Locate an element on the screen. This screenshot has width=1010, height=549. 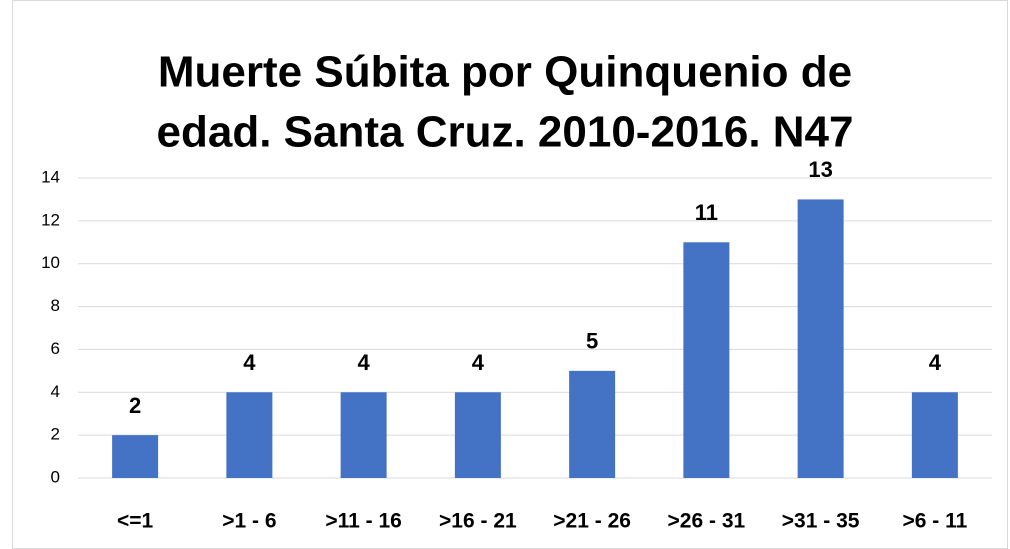
y-tick-label: 2 is located at coordinates (55, 434).